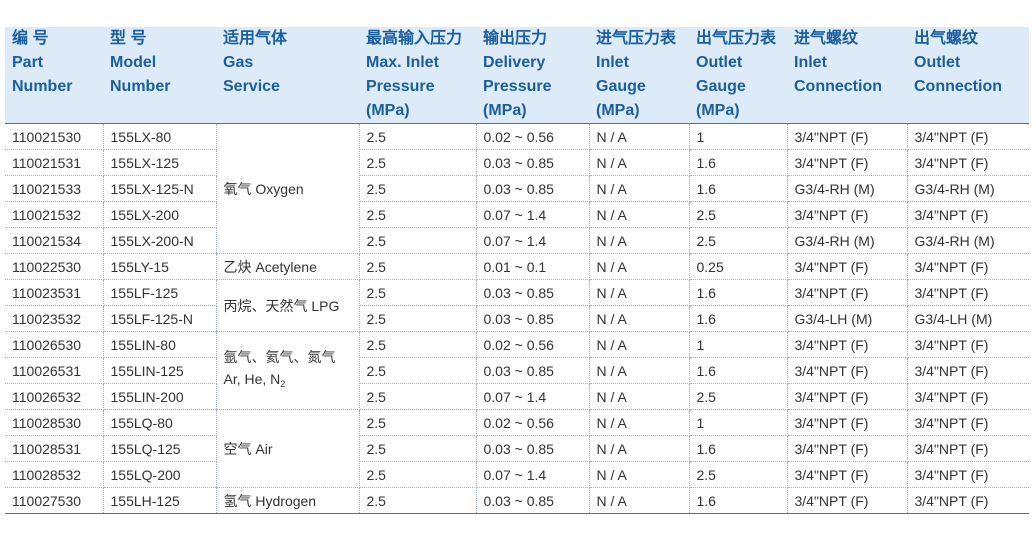 The width and height of the screenshot is (1036, 537). I want to click on header-cn-outlet-connection: 出气螺纹, so click(968, 39).